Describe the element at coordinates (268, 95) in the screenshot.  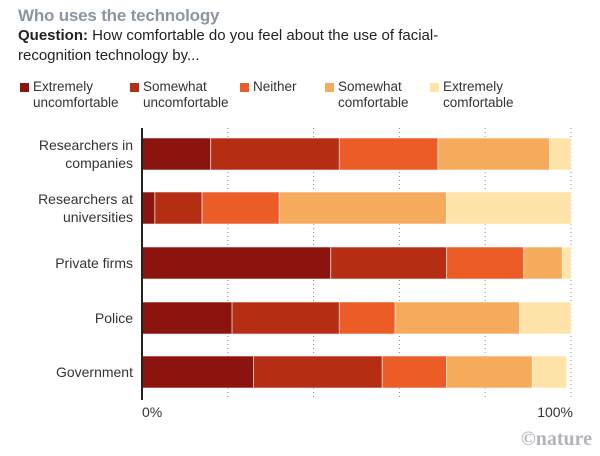
I see `legend-item: Neither` at that location.